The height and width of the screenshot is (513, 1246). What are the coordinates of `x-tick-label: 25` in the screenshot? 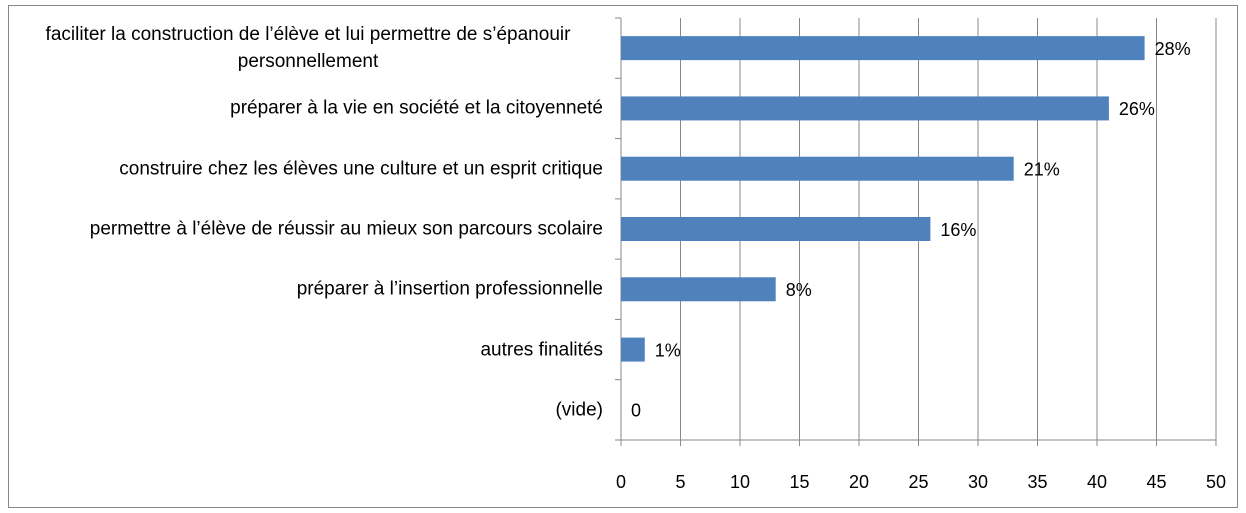 It's located at (918, 482).